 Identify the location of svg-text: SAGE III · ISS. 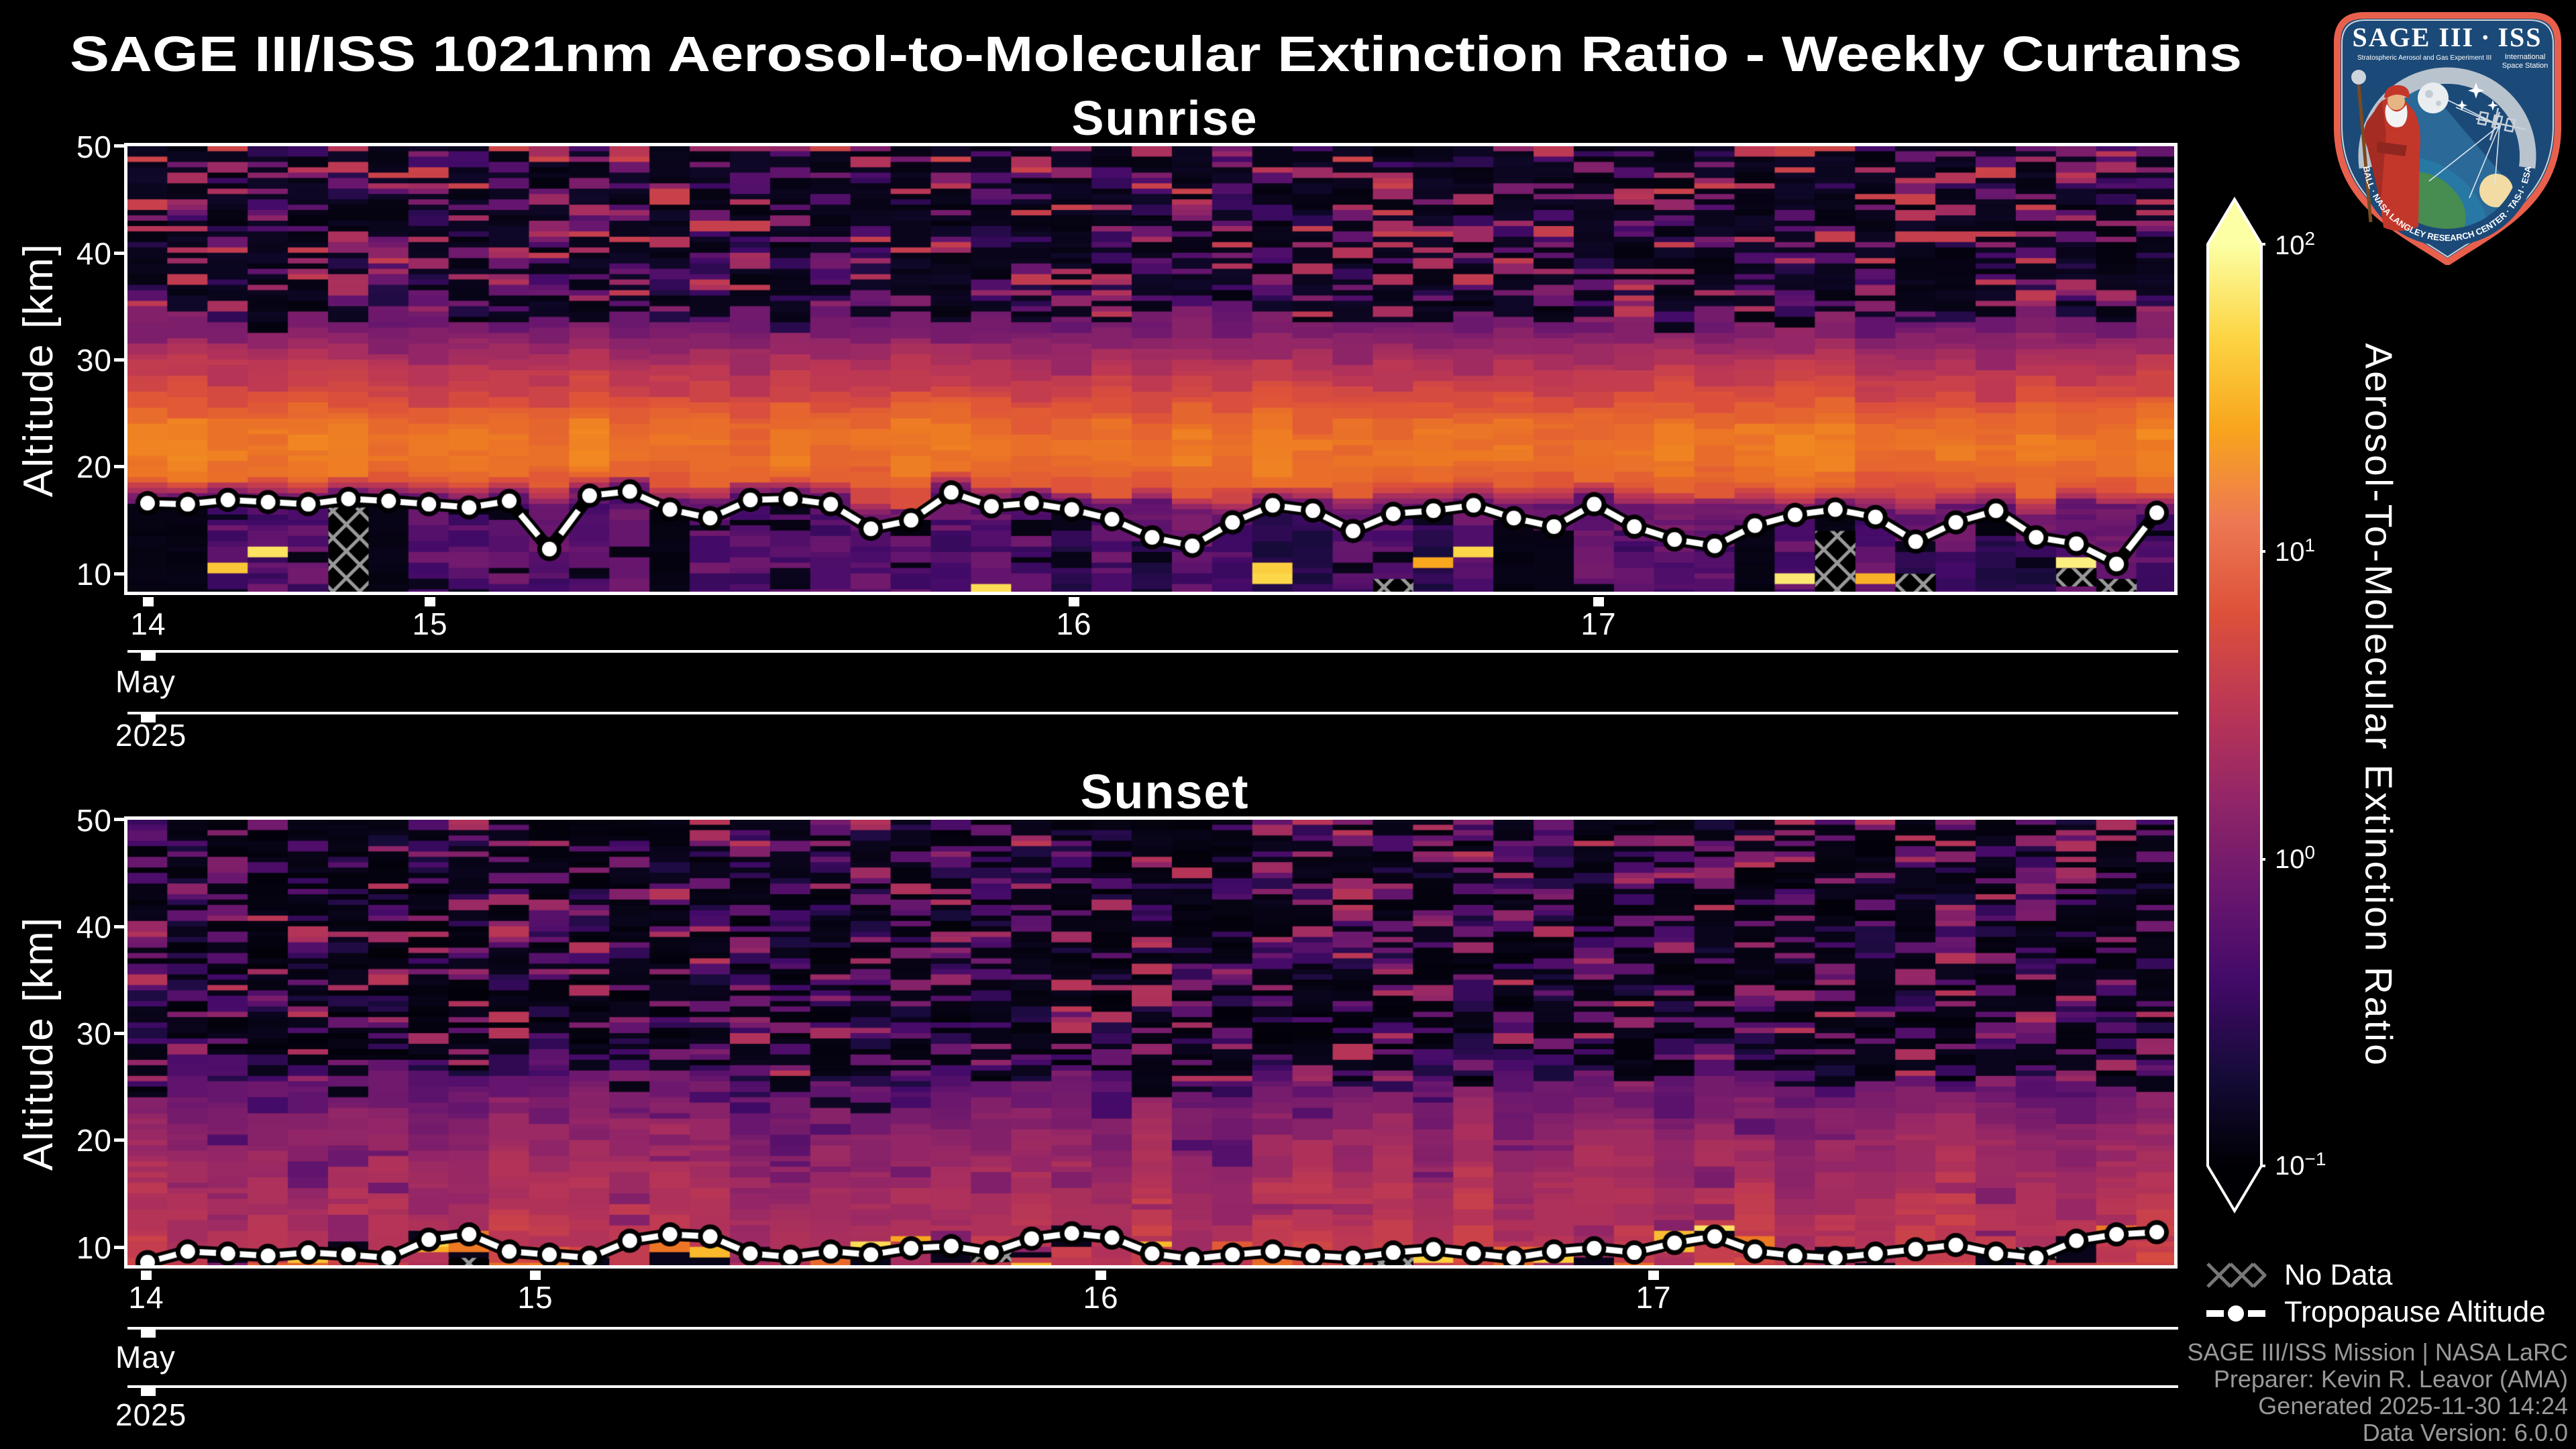
(2447, 37).